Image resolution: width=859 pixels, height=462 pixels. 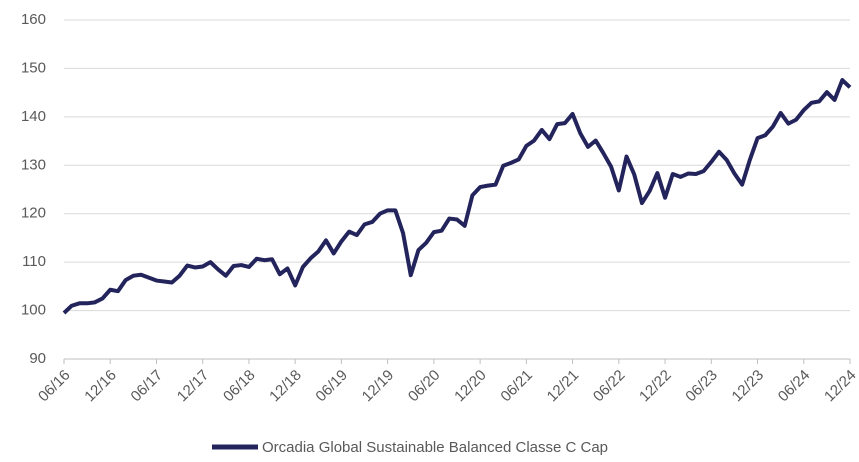 I want to click on x-tick-label: 06/21, so click(x=516, y=386).